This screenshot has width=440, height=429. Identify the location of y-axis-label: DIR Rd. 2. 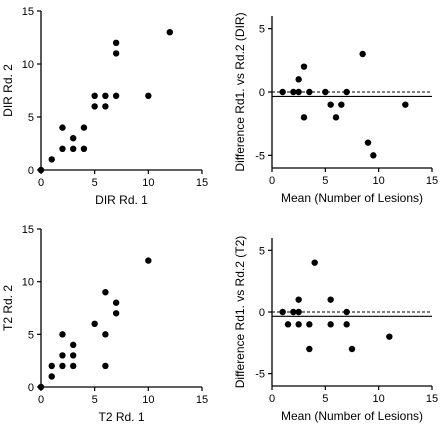
(8, 90).